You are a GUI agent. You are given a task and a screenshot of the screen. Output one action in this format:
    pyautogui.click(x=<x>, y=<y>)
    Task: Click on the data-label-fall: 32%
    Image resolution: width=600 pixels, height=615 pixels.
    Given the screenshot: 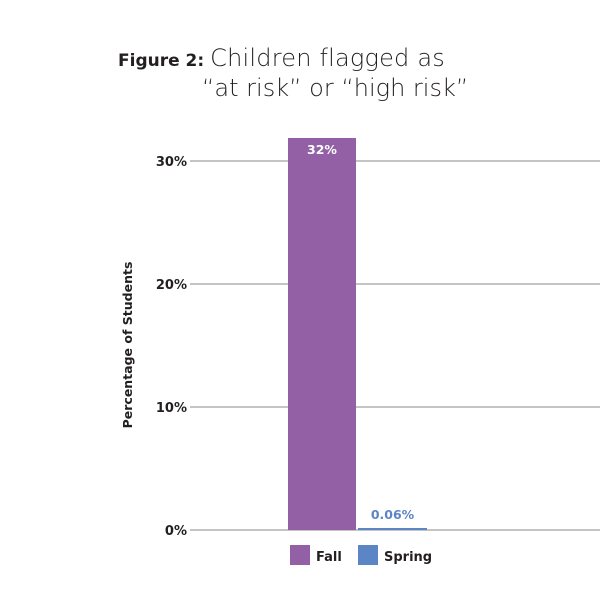 What is the action you would take?
    pyautogui.click(x=322, y=149)
    